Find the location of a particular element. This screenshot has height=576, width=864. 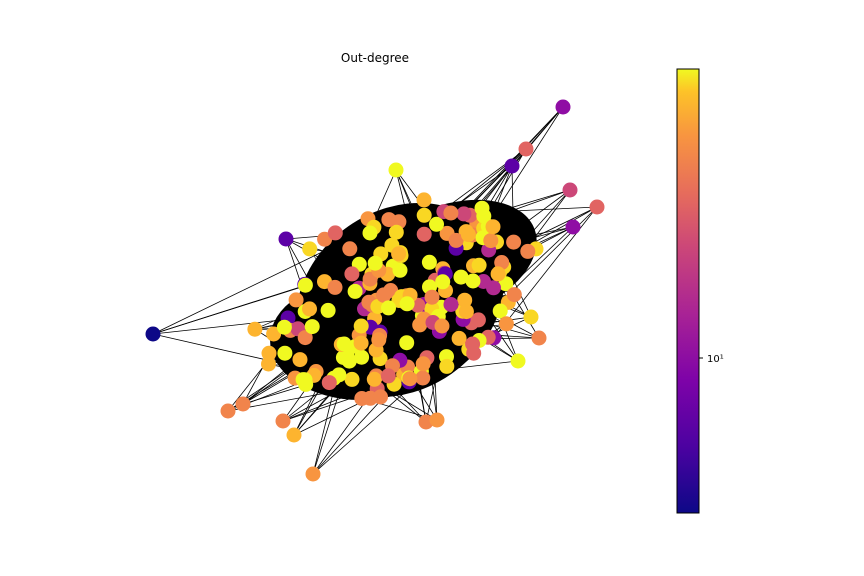

colorbar-gradient is located at coordinates (688, 291).